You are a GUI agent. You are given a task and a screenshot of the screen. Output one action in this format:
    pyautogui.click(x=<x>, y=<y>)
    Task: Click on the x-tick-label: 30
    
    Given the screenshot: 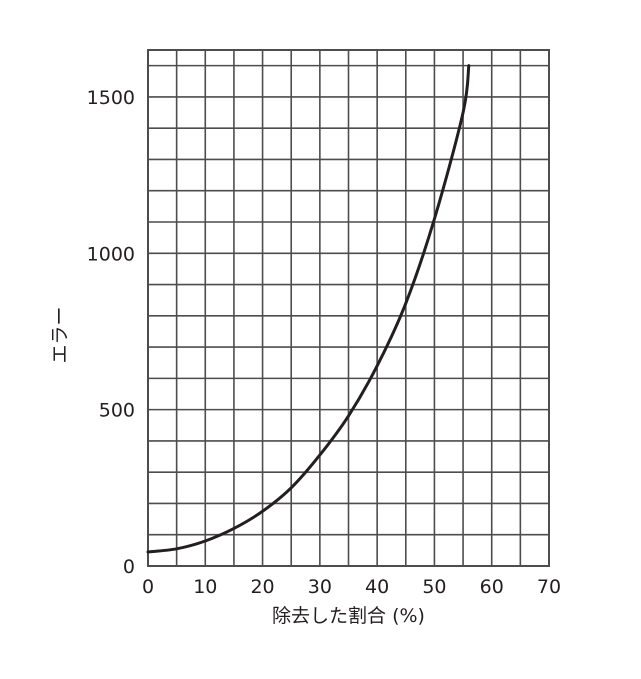 What is the action you would take?
    pyautogui.click(x=320, y=587)
    